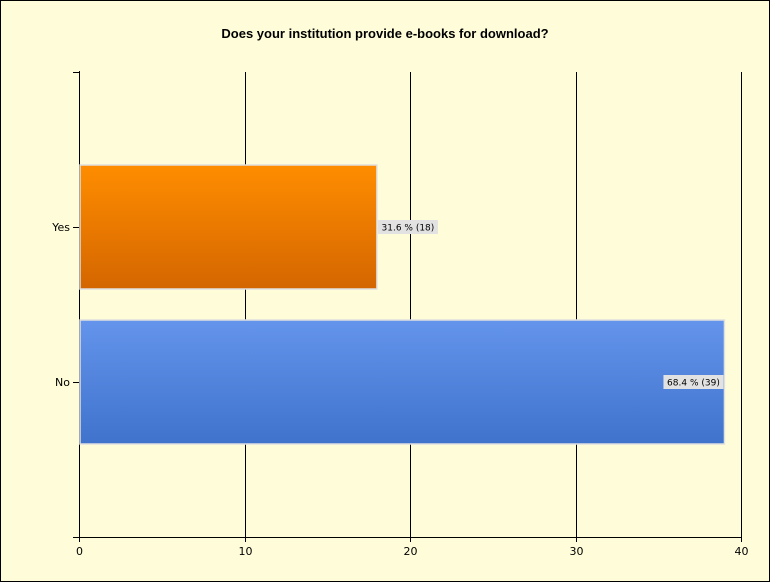 The height and width of the screenshot is (582, 770). What do you see at coordinates (550, 304) in the screenshot?
I see `data-labels: 31.6 % (18) 68.4 % (39)` at bounding box center [550, 304].